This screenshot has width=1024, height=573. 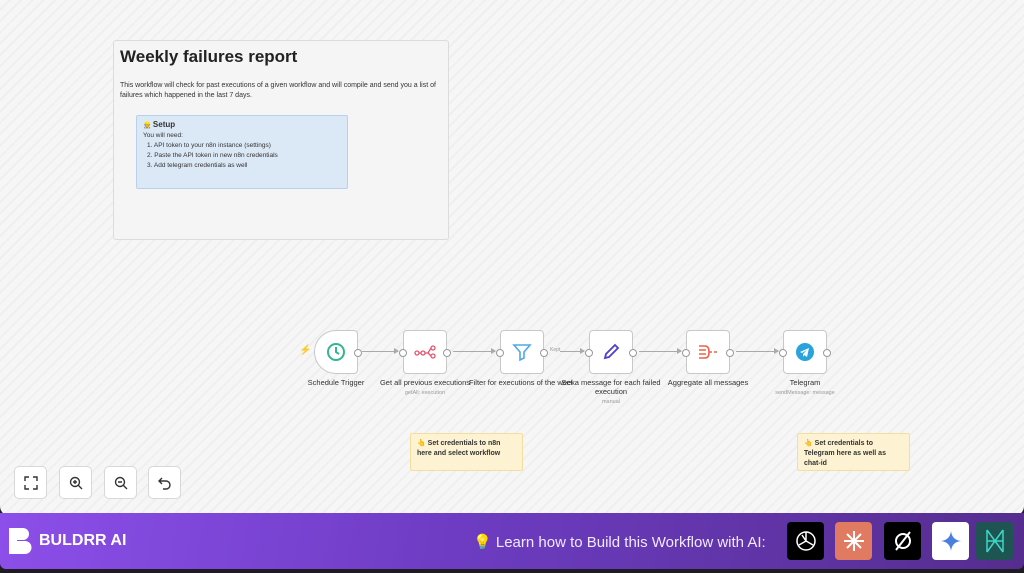 I want to click on brand: BULDRR AI, so click(x=67, y=541).